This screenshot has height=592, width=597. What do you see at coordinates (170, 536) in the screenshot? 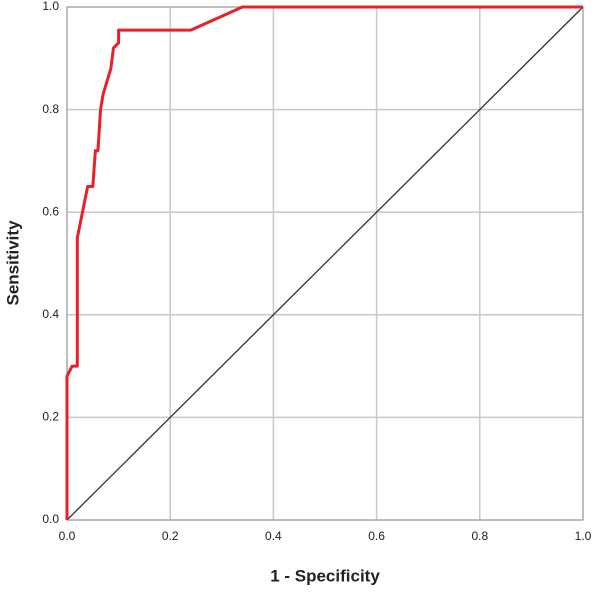
I see `x-tick-label: 0.2` at bounding box center [170, 536].